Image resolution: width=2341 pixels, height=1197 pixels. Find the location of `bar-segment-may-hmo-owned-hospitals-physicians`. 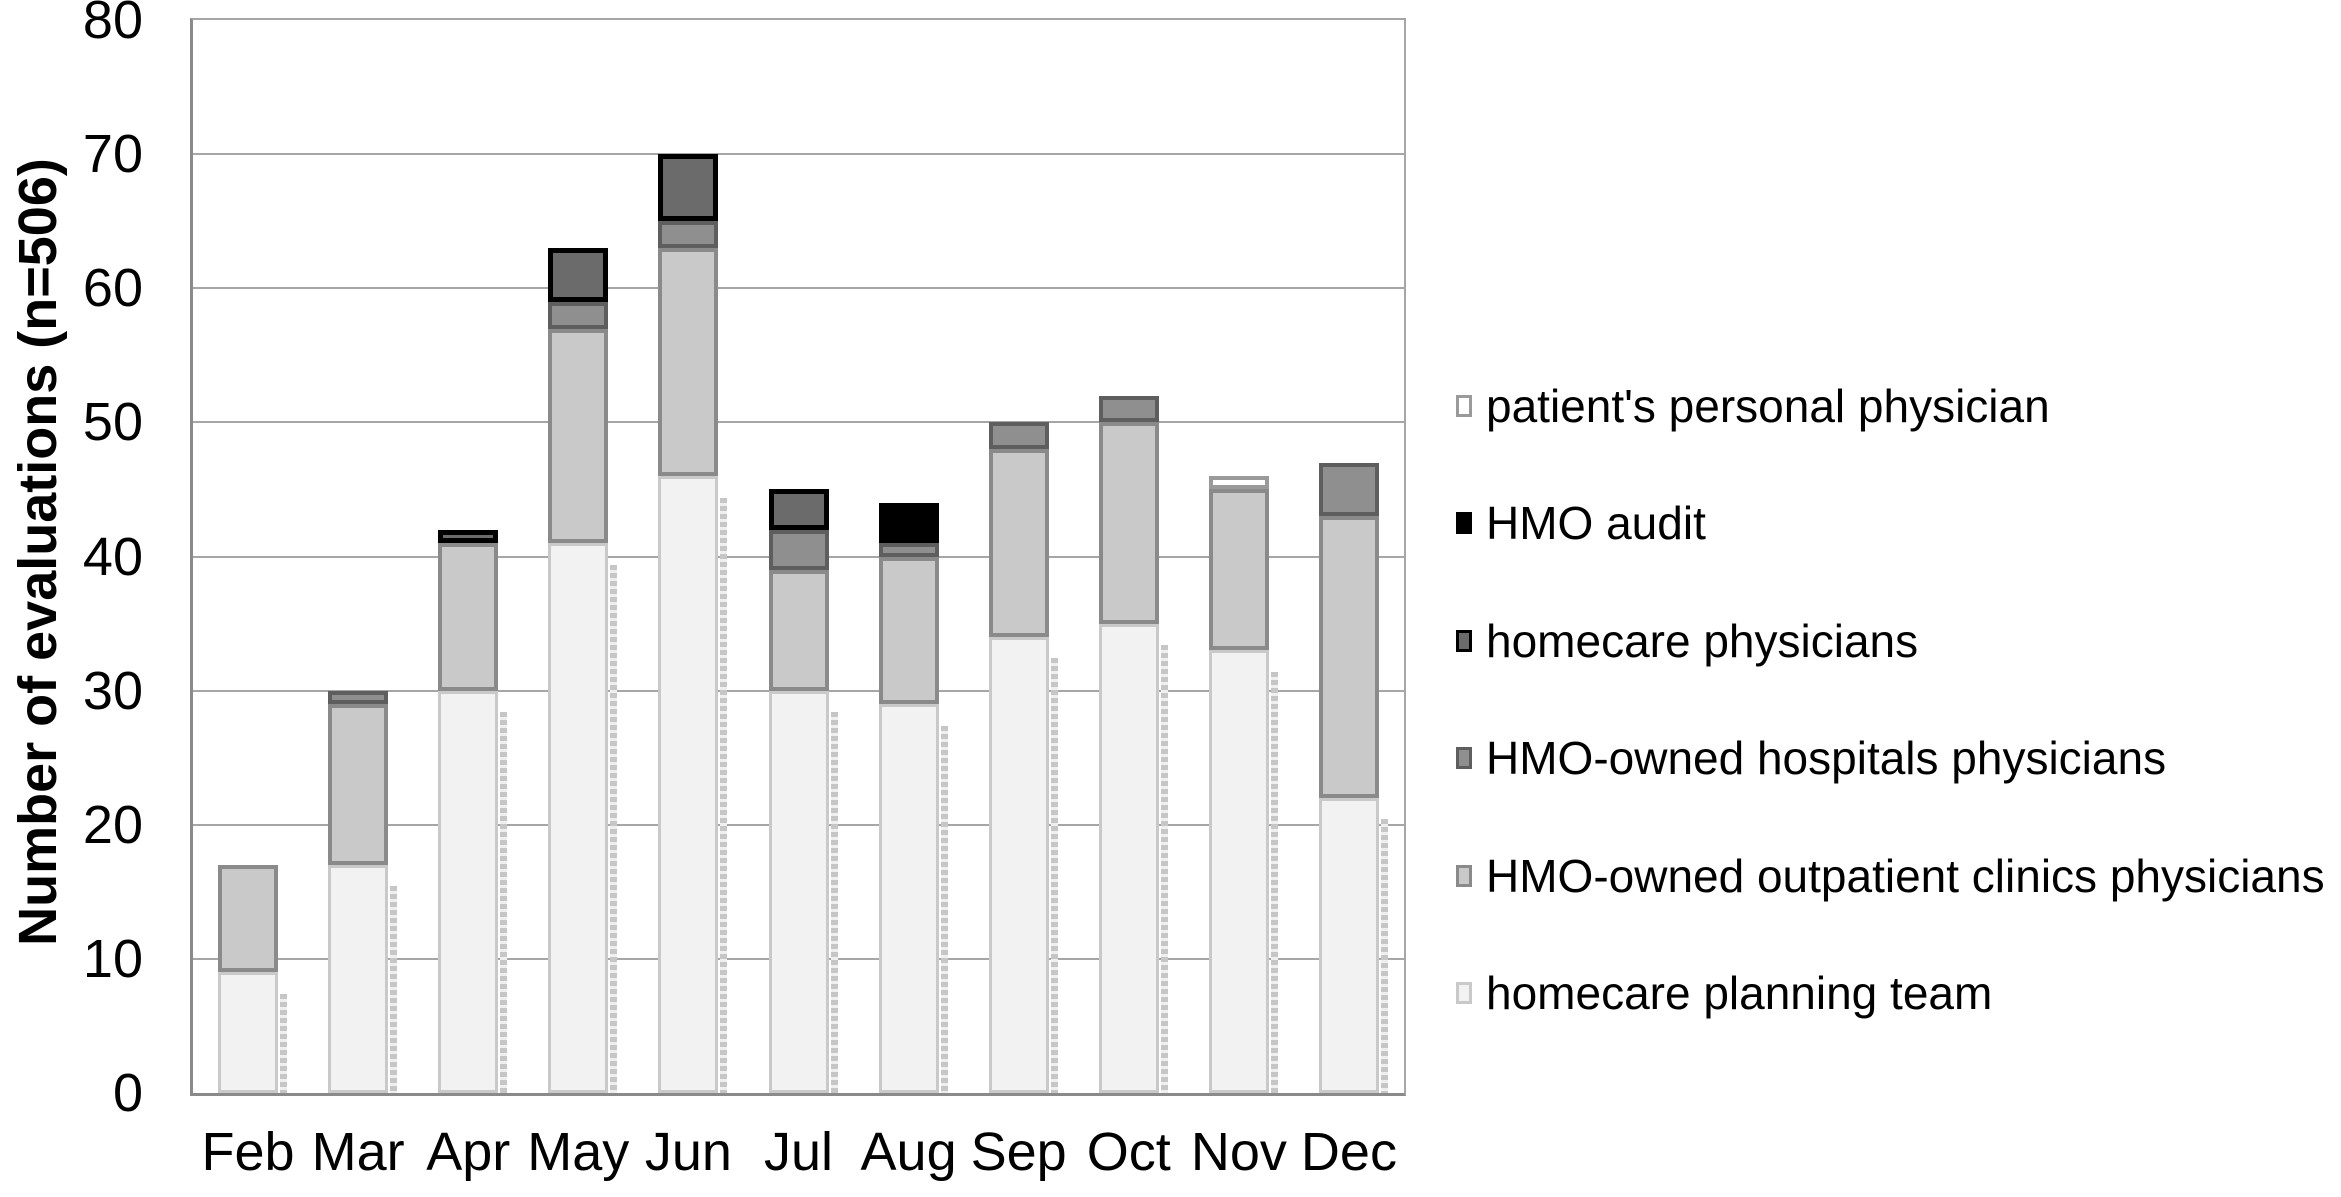

bar-segment-may-hmo-owned-hospitals-physicians is located at coordinates (578, 315).